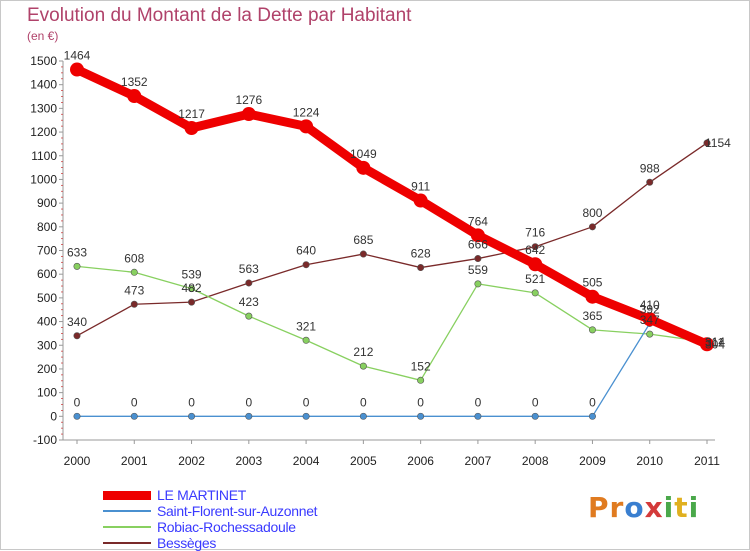 The height and width of the screenshot is (551, 750). Describe the element at coordinates (535, 279) in the screenshot. I see `data-label: 521` at that location.